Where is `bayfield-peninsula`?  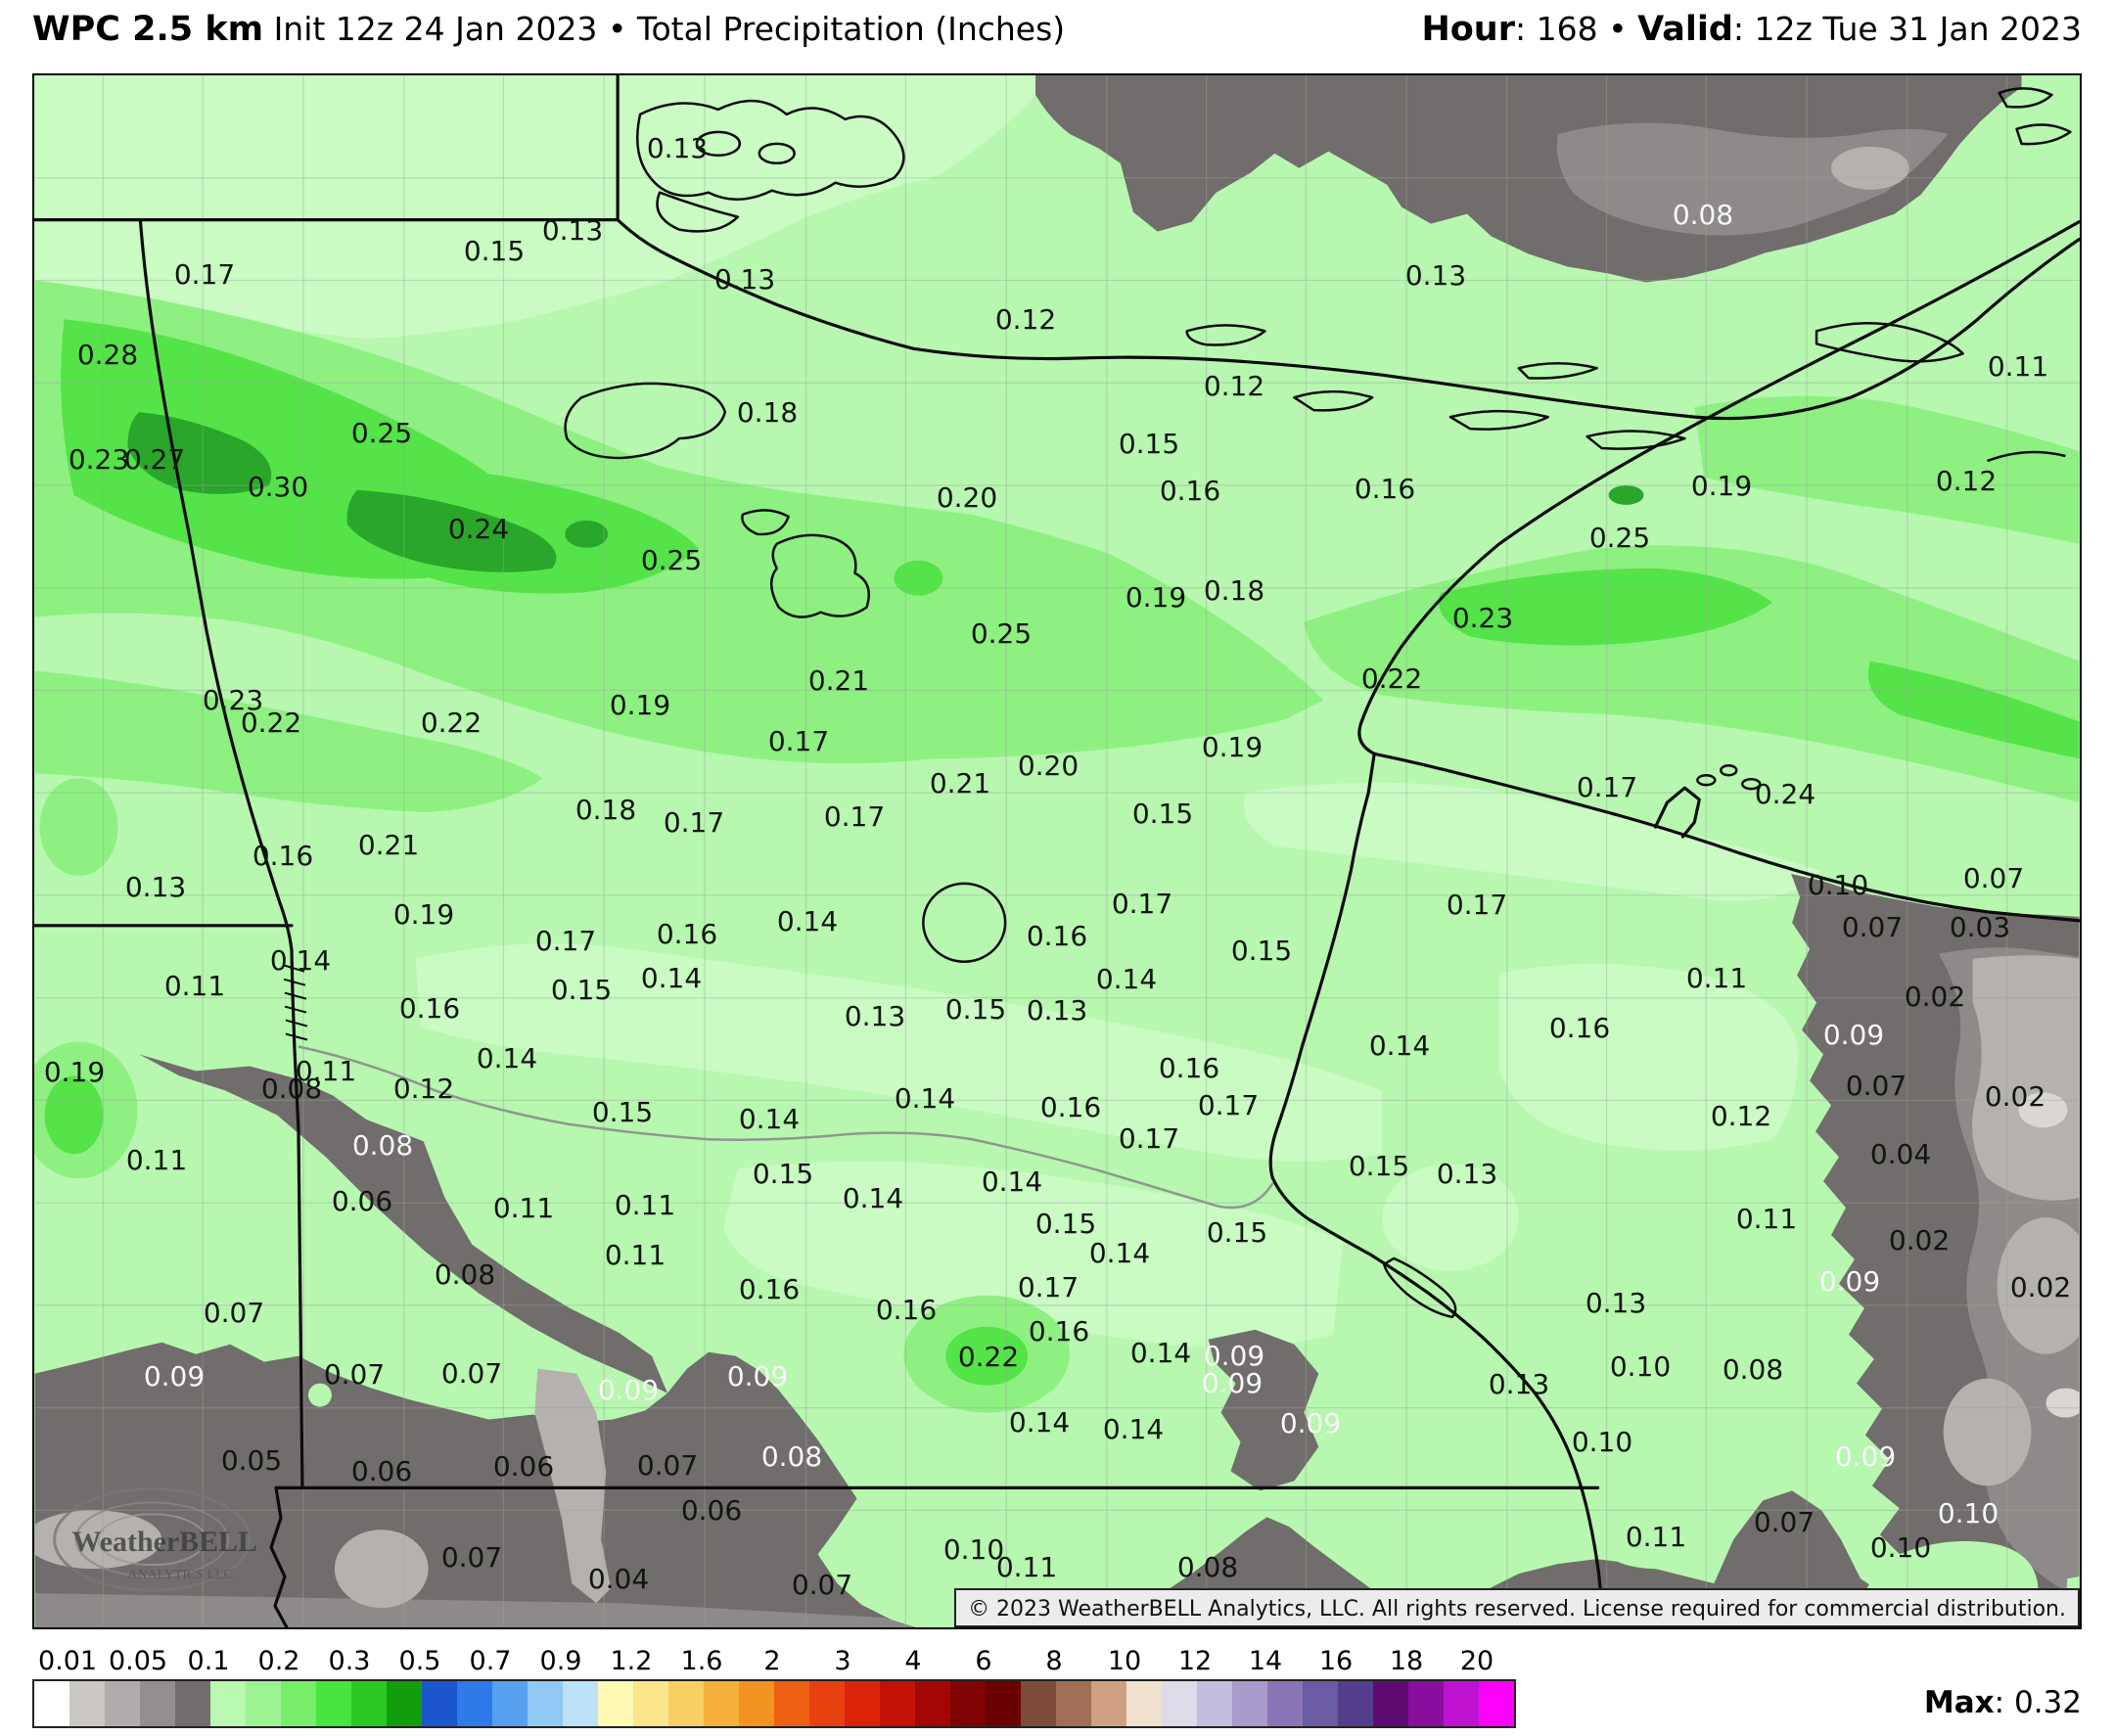
bayfield-peninsula is located at coordinates (1677, 812).